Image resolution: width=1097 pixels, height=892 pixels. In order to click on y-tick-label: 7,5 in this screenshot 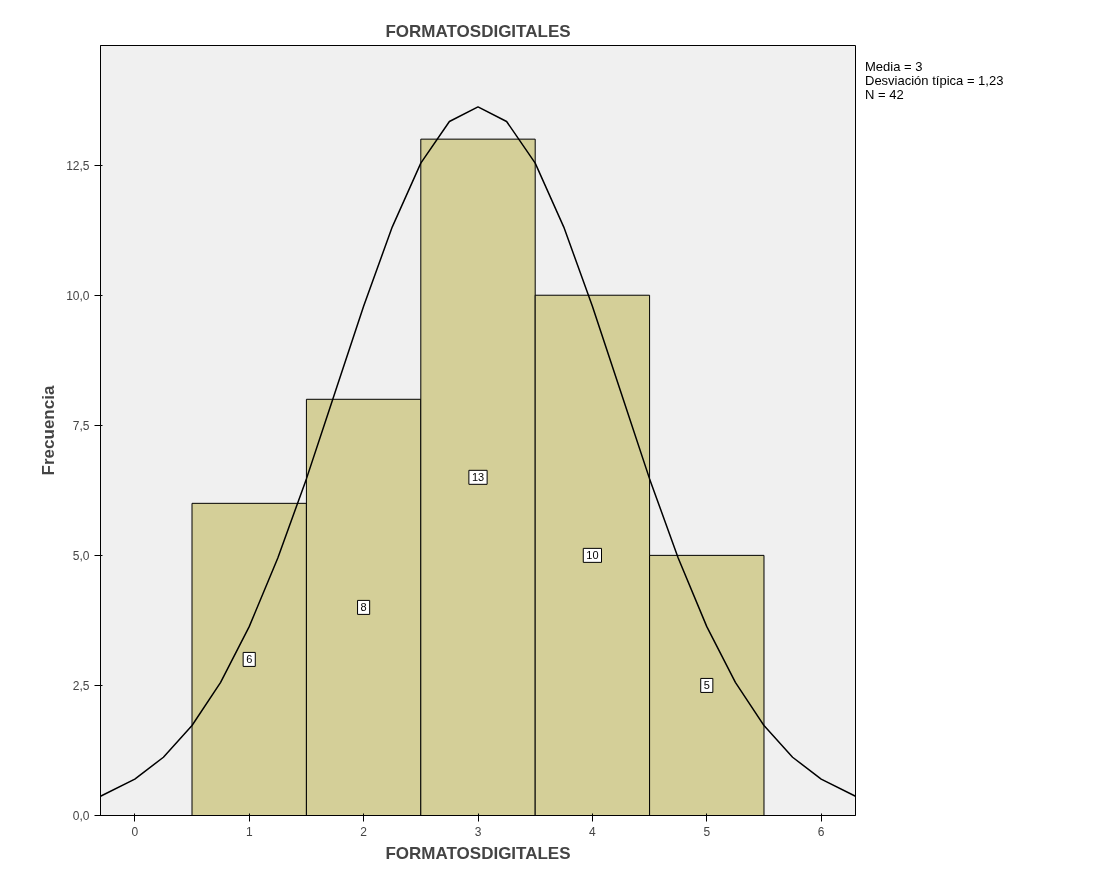, I will do `click(81, 425)`.